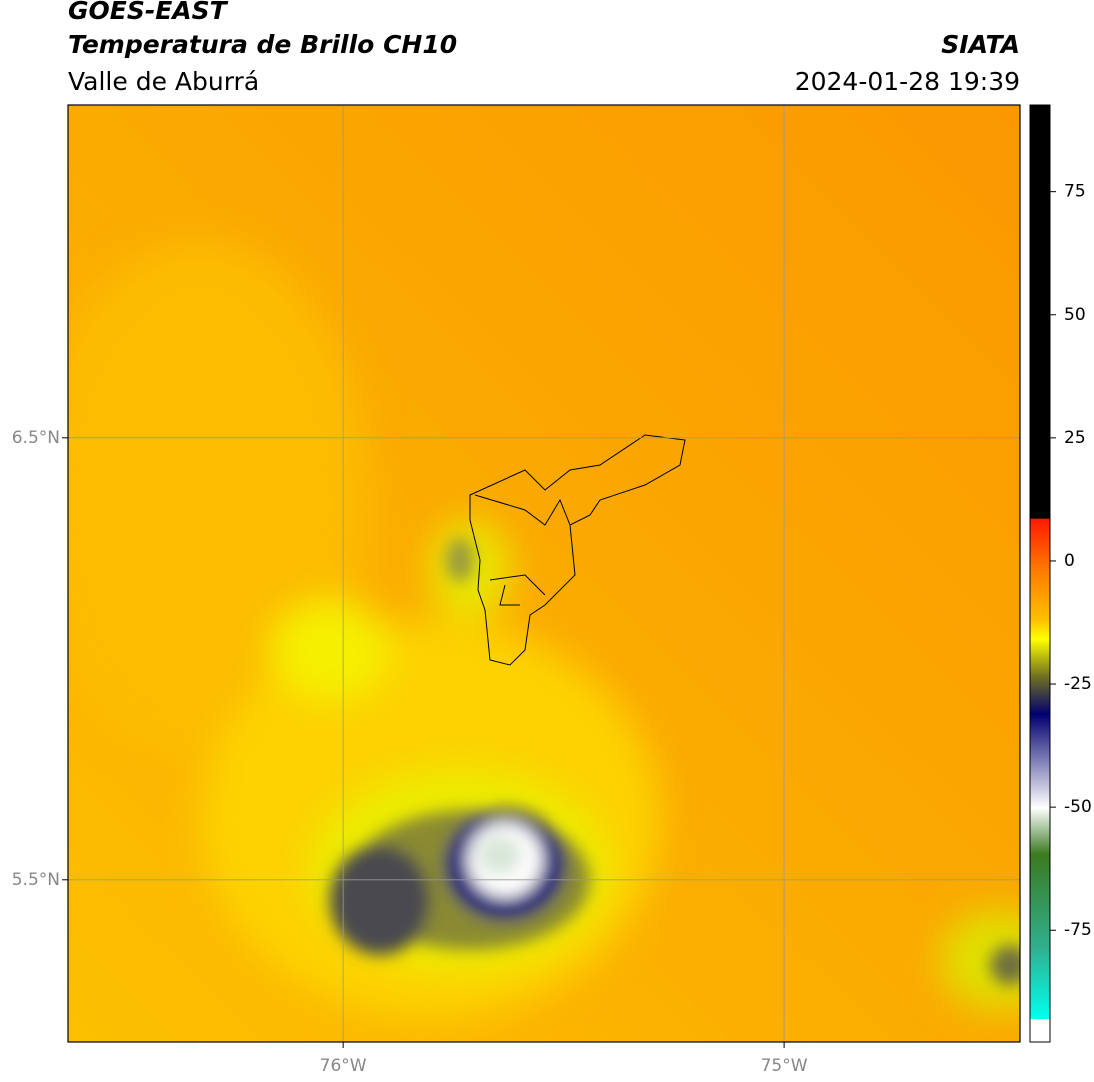  What do you see at coordinates (1075, 315) in the screenshot?
I see `colorbar-tick-label: 50` at bounding box center [1075, 315].